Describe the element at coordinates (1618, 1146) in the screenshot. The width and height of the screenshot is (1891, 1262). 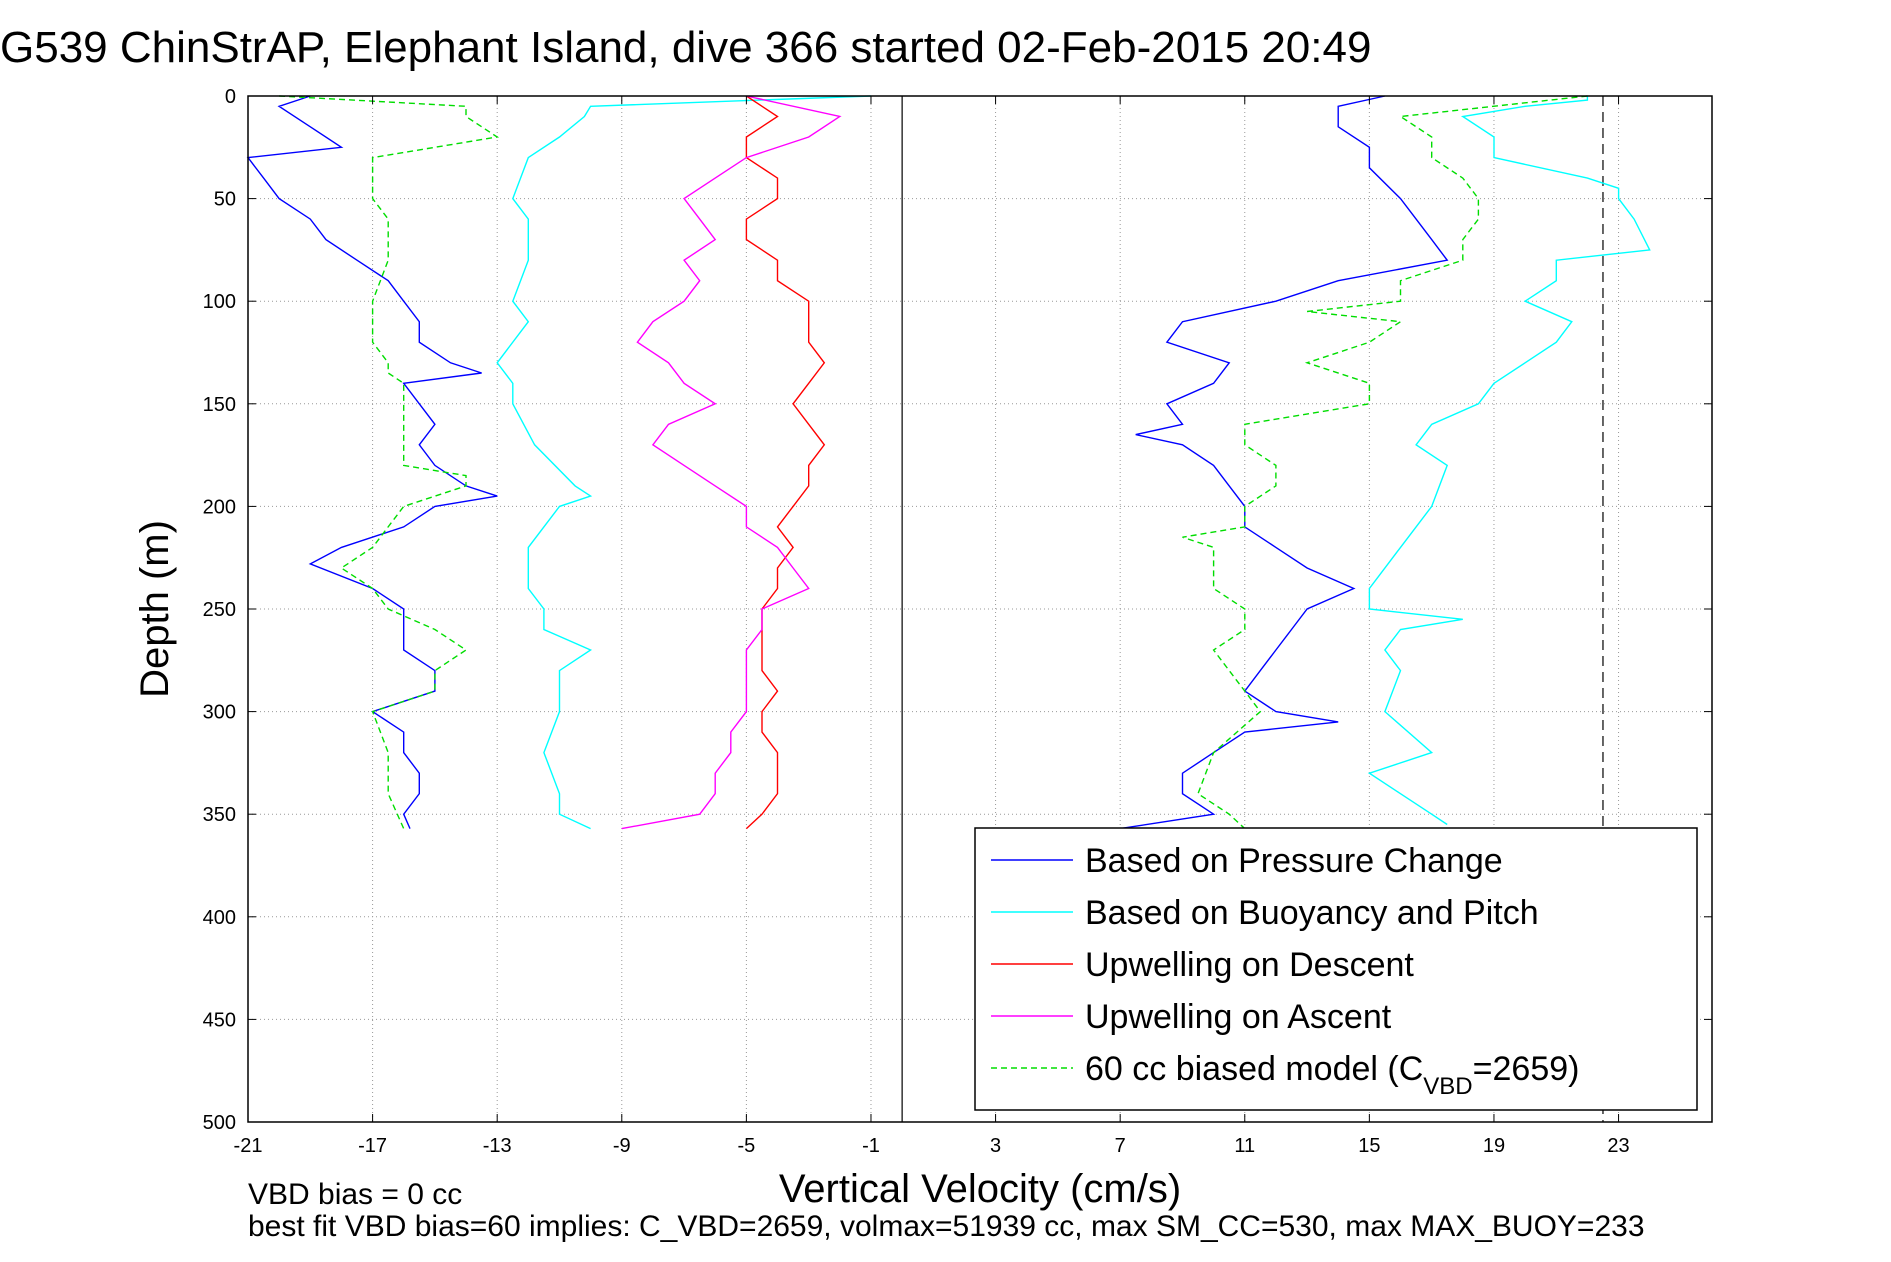
I see `x-tick-label: 23` at that location.